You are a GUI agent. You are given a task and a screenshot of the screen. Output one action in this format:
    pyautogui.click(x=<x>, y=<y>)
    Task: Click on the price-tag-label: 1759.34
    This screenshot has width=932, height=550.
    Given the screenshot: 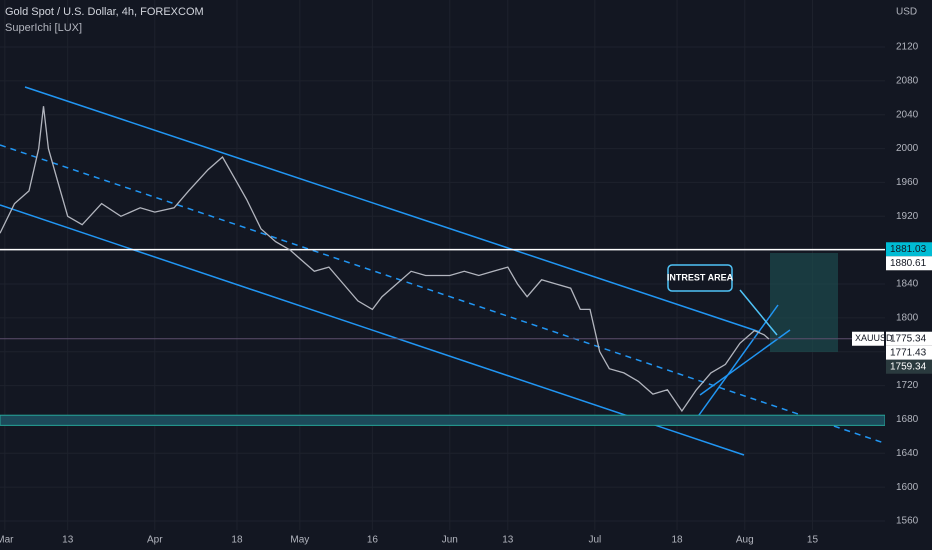 What is the action you would take?
    pyautogui.click(x=908, y=366)
    